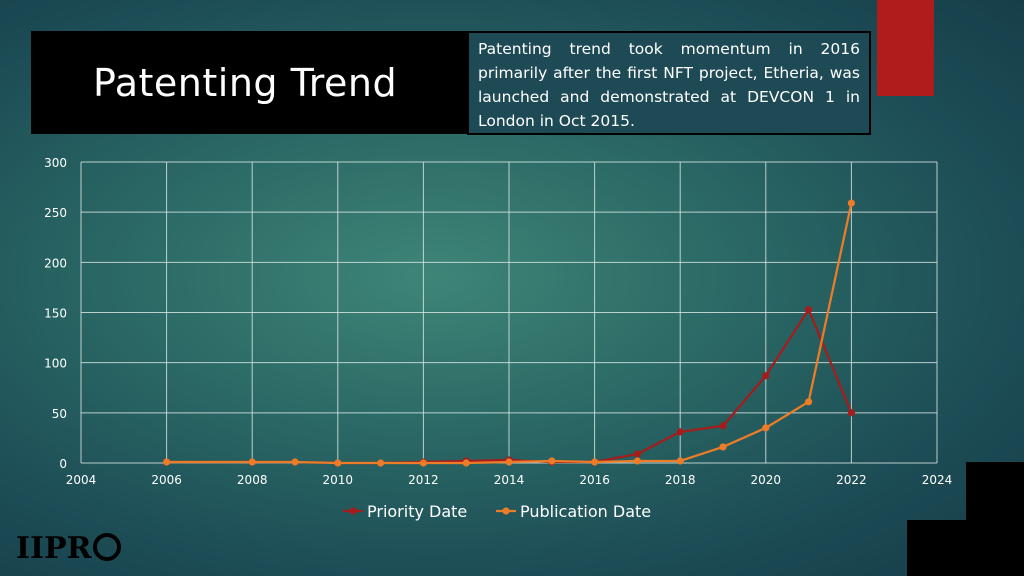  I want to click on legend-marker-publication-date, so click(506, 511).